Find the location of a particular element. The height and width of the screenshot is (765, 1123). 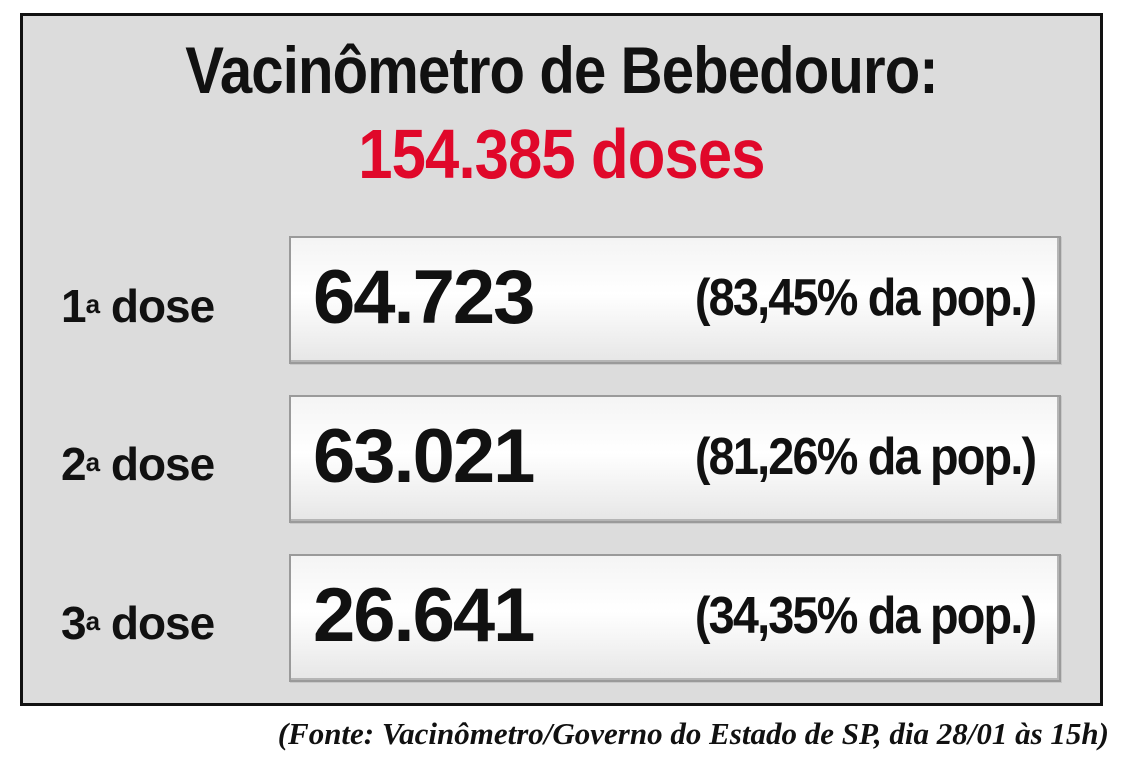

dose-count-3: 26.641 is located at coordinates (424, 615).